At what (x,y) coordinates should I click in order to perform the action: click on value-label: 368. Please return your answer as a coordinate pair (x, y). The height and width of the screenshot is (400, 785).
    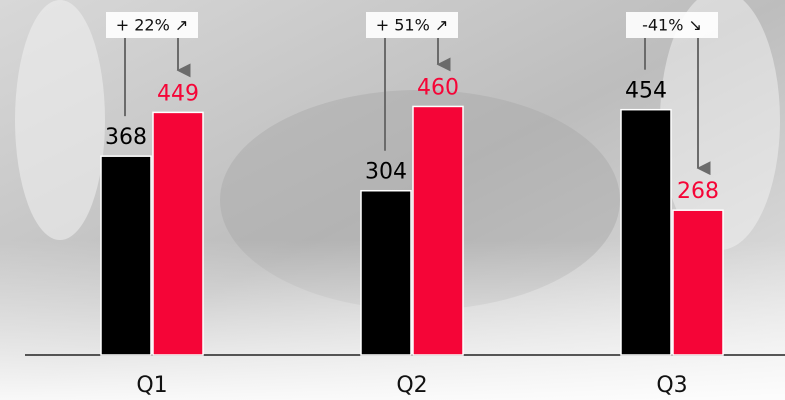
    Looking at the image, I should click on (126, 137).